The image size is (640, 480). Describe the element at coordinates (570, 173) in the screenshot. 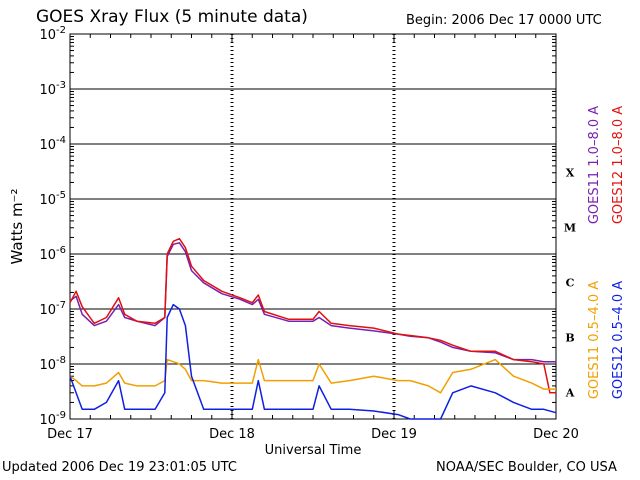

I see `flare-class-label: X` at that location.